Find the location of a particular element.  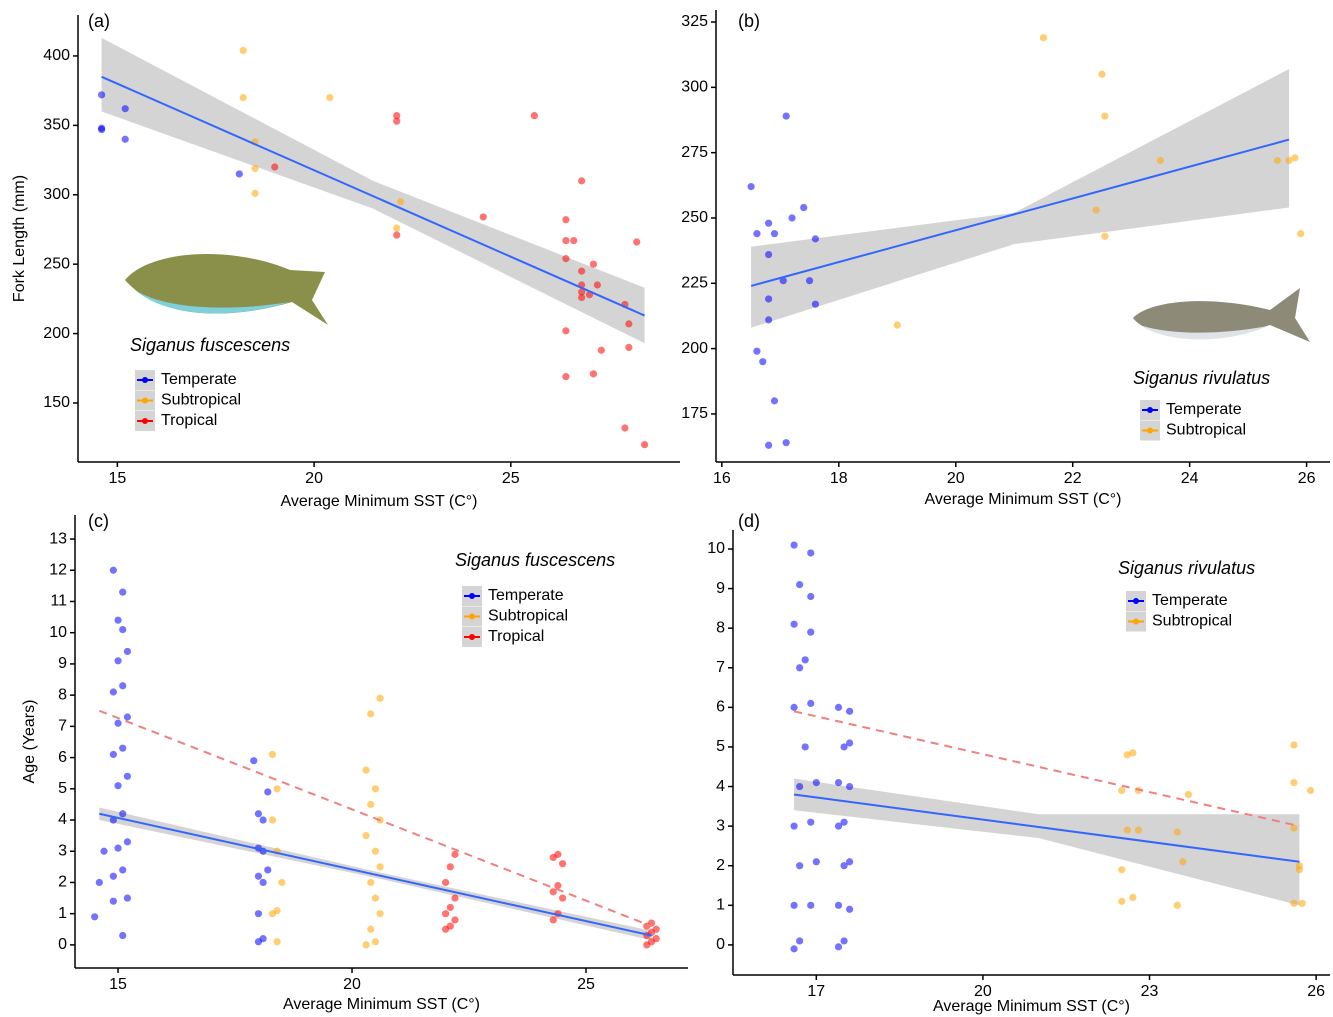

y-tick-label: 2 is located at coordinates (62, 882).